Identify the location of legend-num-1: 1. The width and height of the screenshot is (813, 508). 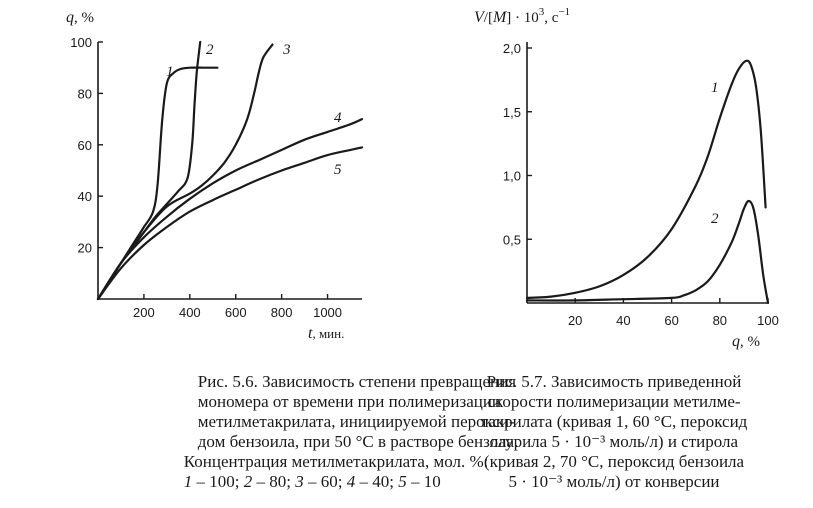
(188, 481).